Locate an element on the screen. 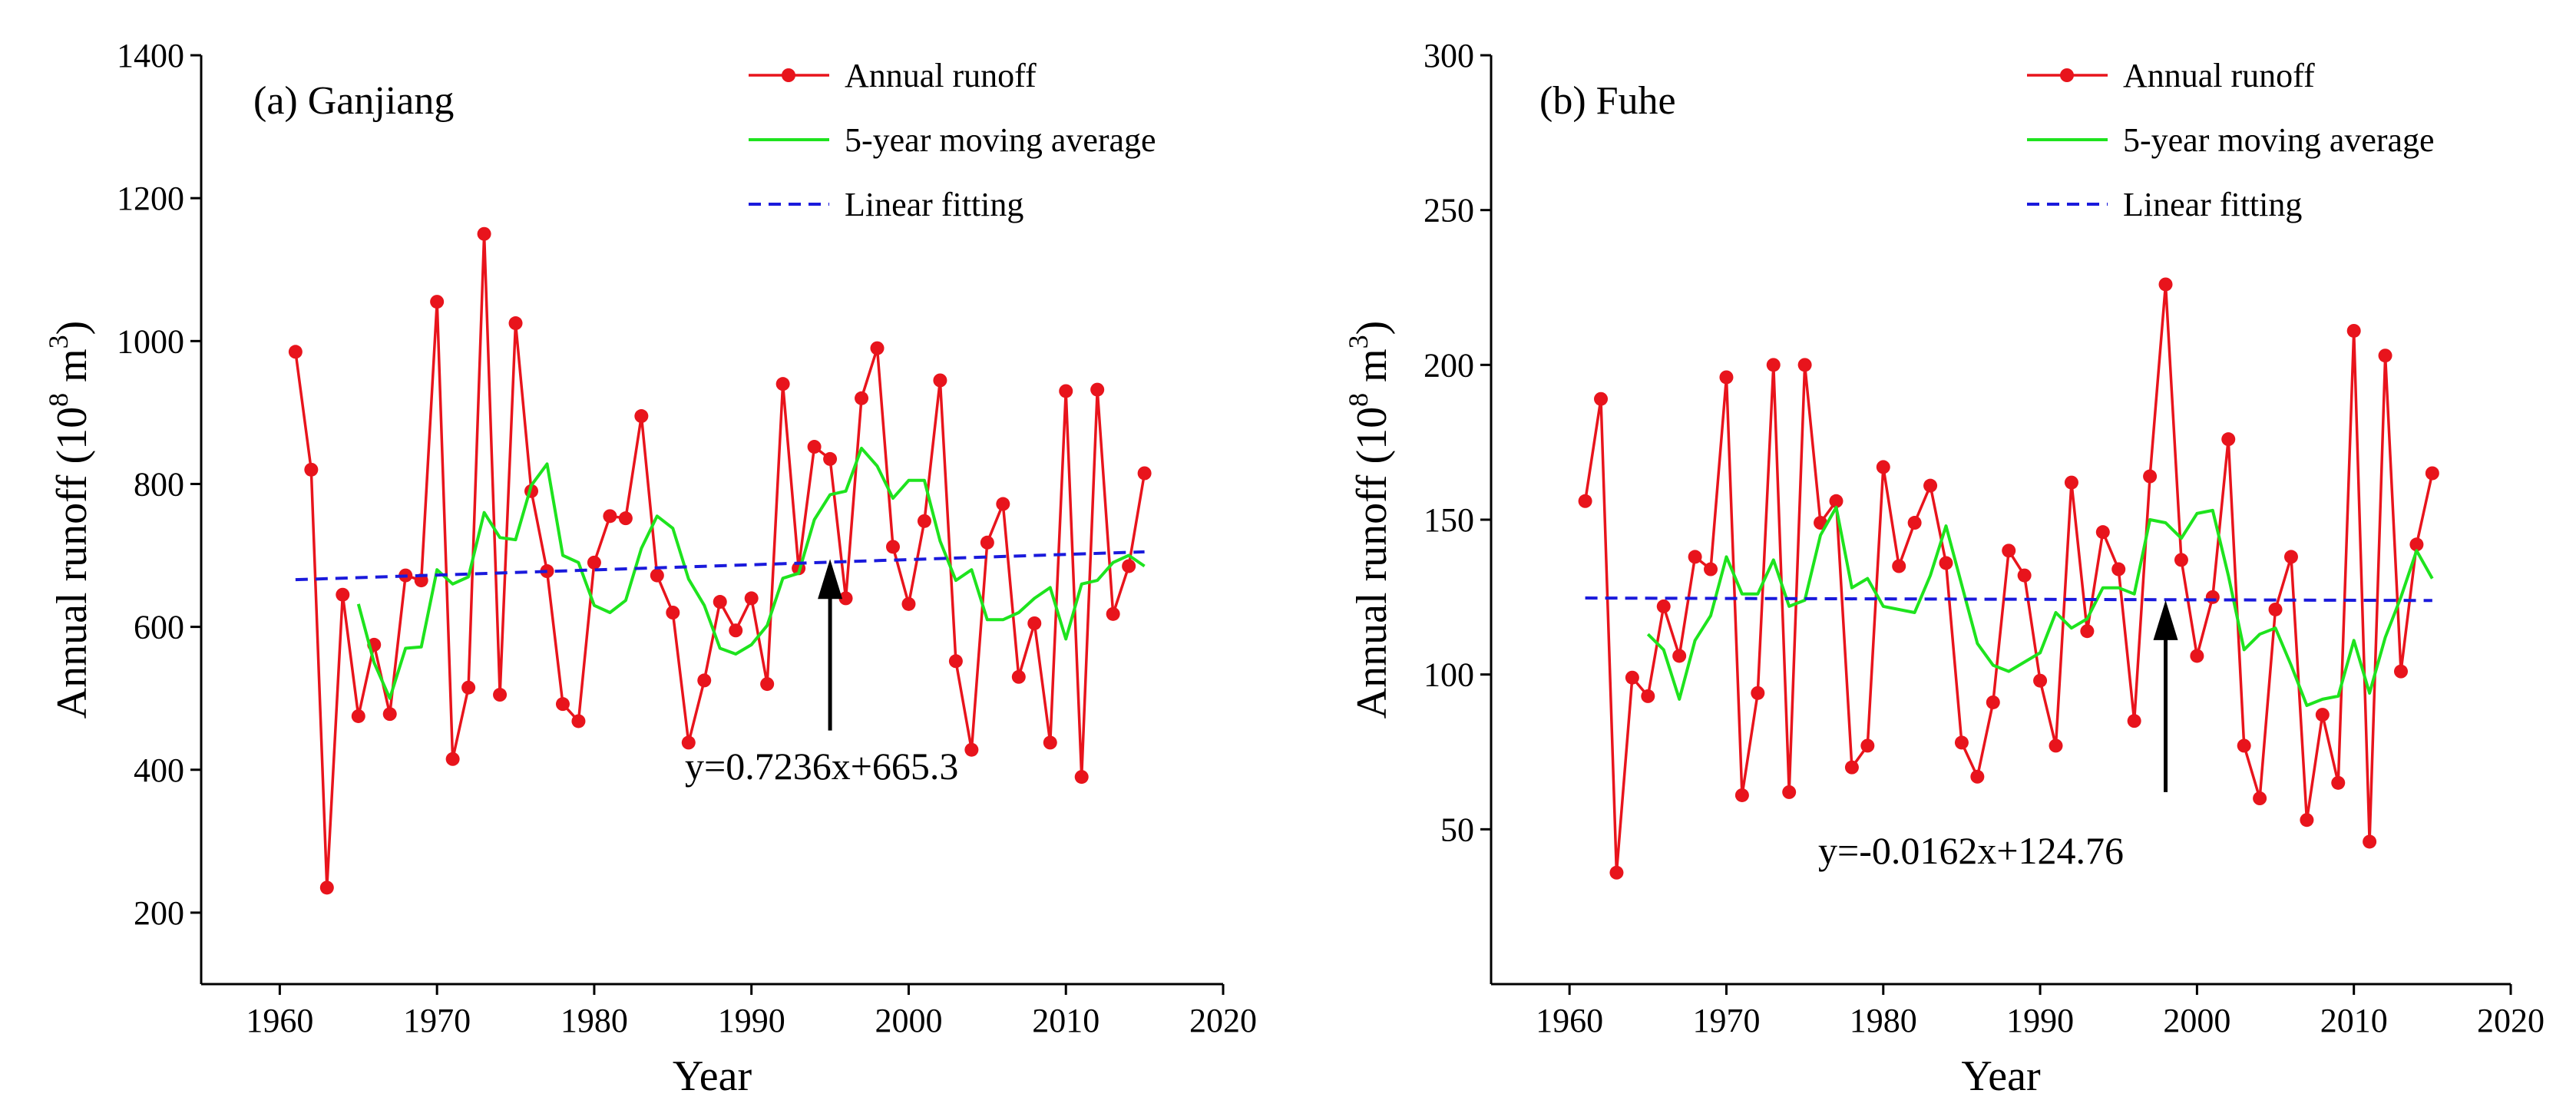  y-axis-label-part: ) is located at coordinates (72, 328).